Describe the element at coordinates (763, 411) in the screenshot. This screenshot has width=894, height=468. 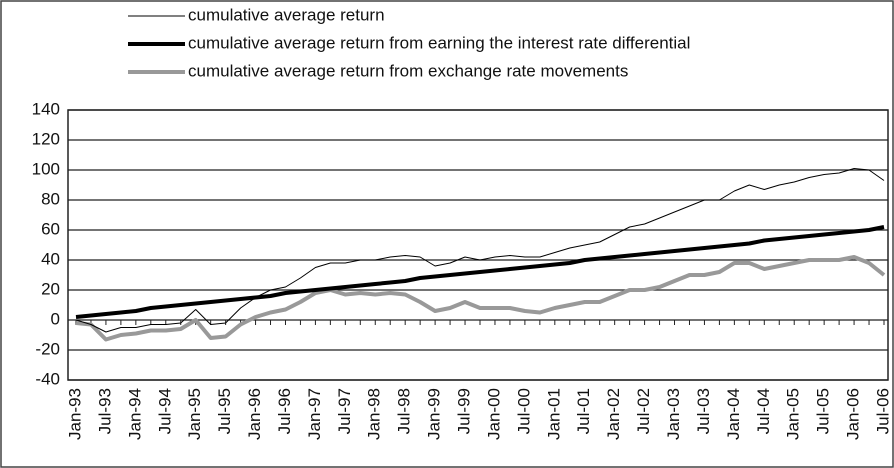
I see `x-tick-label: Jul-04` at that location.